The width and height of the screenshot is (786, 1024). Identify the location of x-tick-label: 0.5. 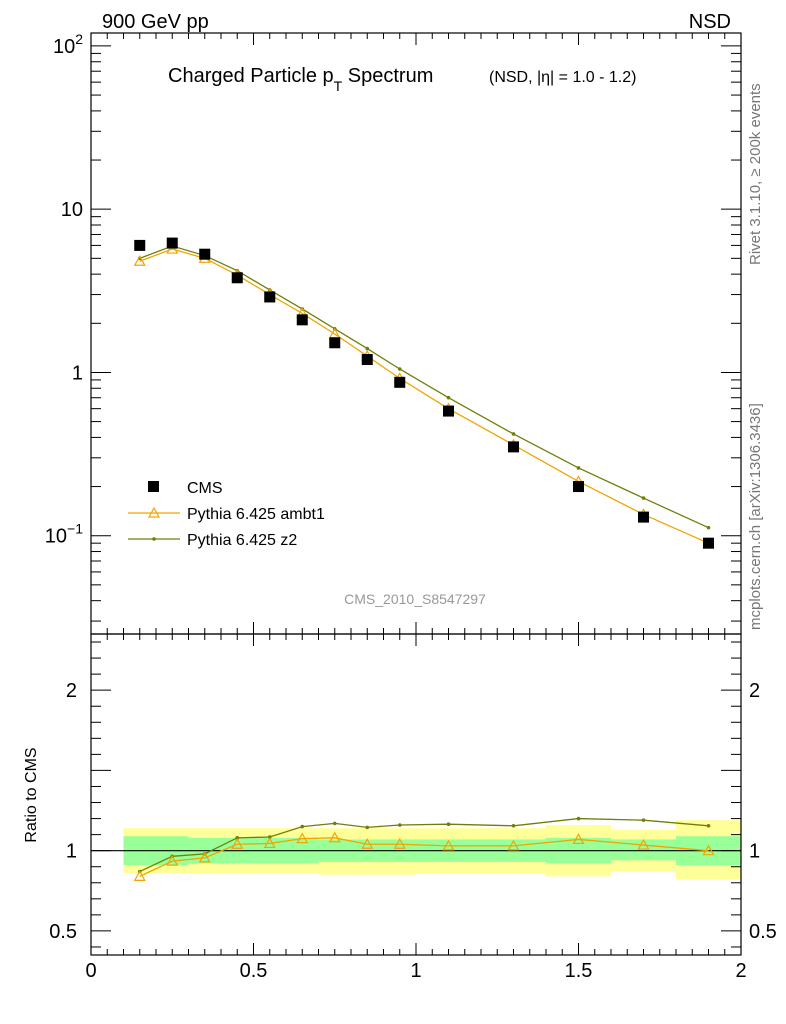
(254, 971).